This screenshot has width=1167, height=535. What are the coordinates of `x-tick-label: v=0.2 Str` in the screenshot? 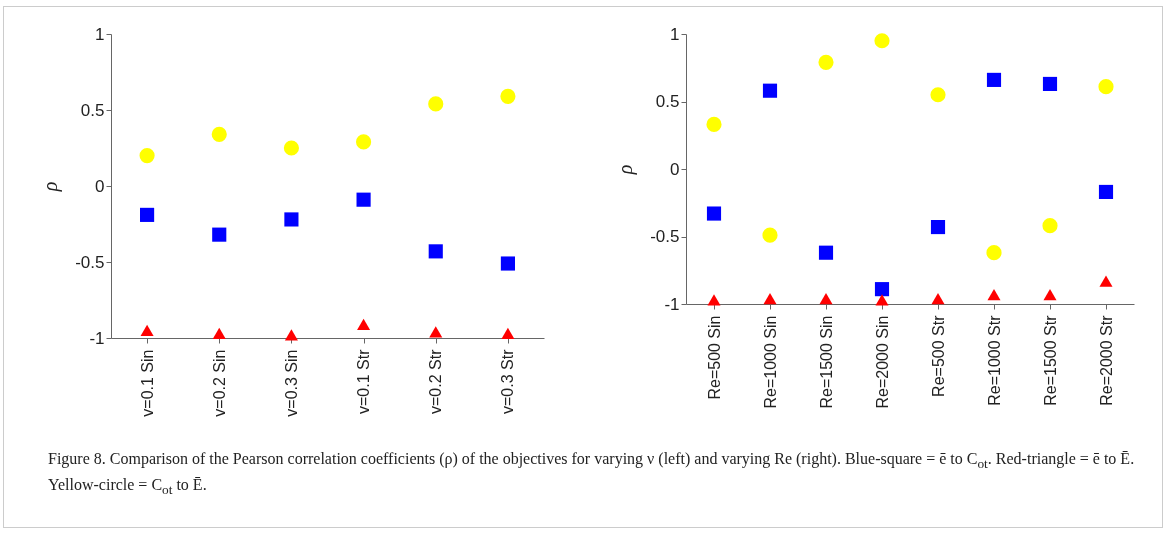 It's located at (436, 381).